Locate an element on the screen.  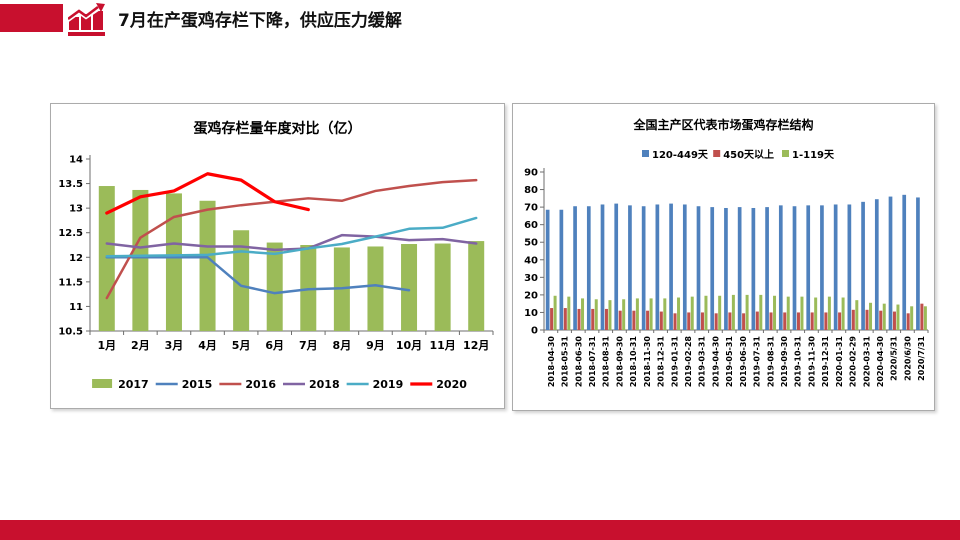
slide-title: 7月在产蛋鸡存栏下降，供应压力缓解 is located at coordinates (260, 21).